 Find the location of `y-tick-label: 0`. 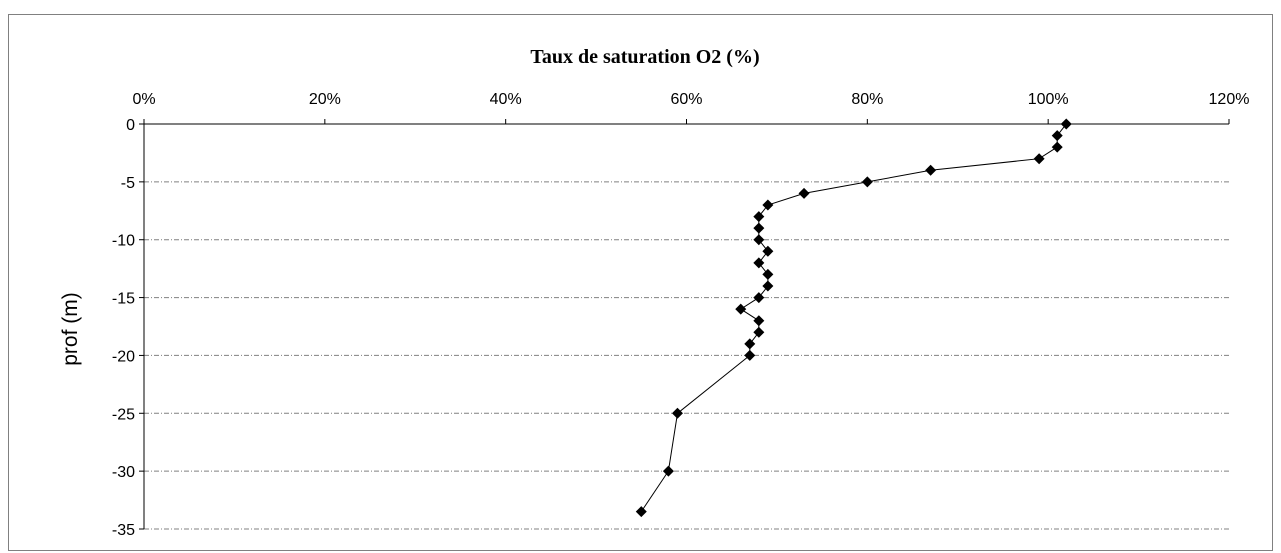

y-tick-label: 0 is located at coordinates (130, 125).